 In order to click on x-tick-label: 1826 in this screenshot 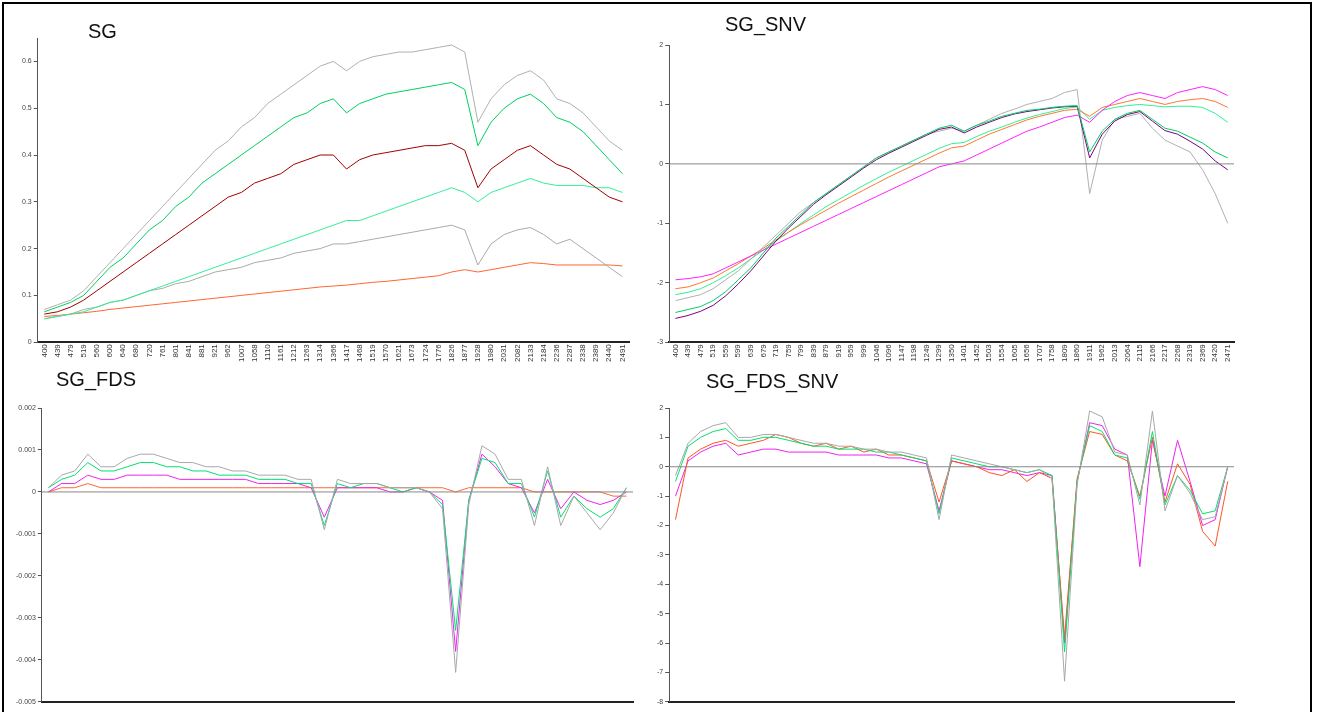, I will do `click(451, 352)`.